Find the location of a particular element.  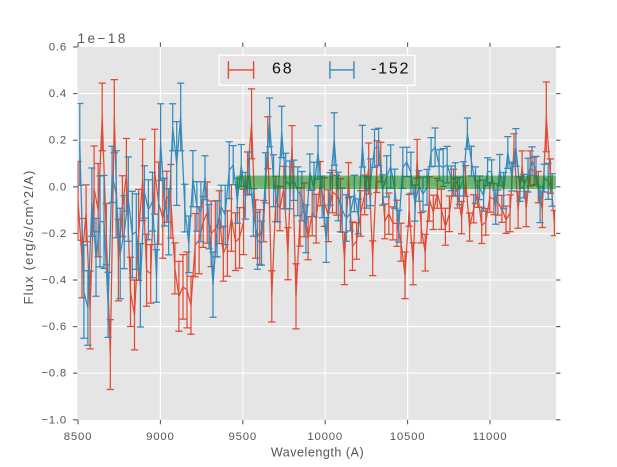

svg-text: 1e−18 is located at coordinates (103, 38).